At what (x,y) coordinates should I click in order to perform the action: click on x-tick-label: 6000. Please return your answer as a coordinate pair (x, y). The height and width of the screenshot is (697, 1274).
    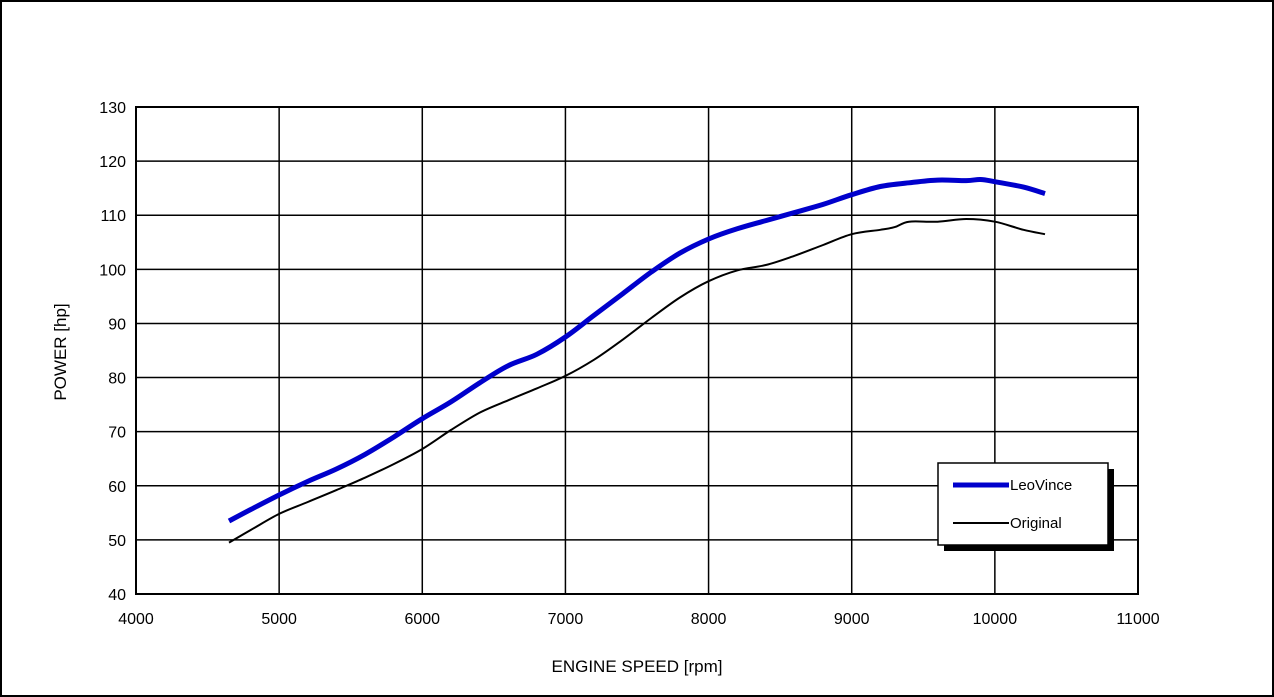
    Looking at the image, I should click on (422, 619).